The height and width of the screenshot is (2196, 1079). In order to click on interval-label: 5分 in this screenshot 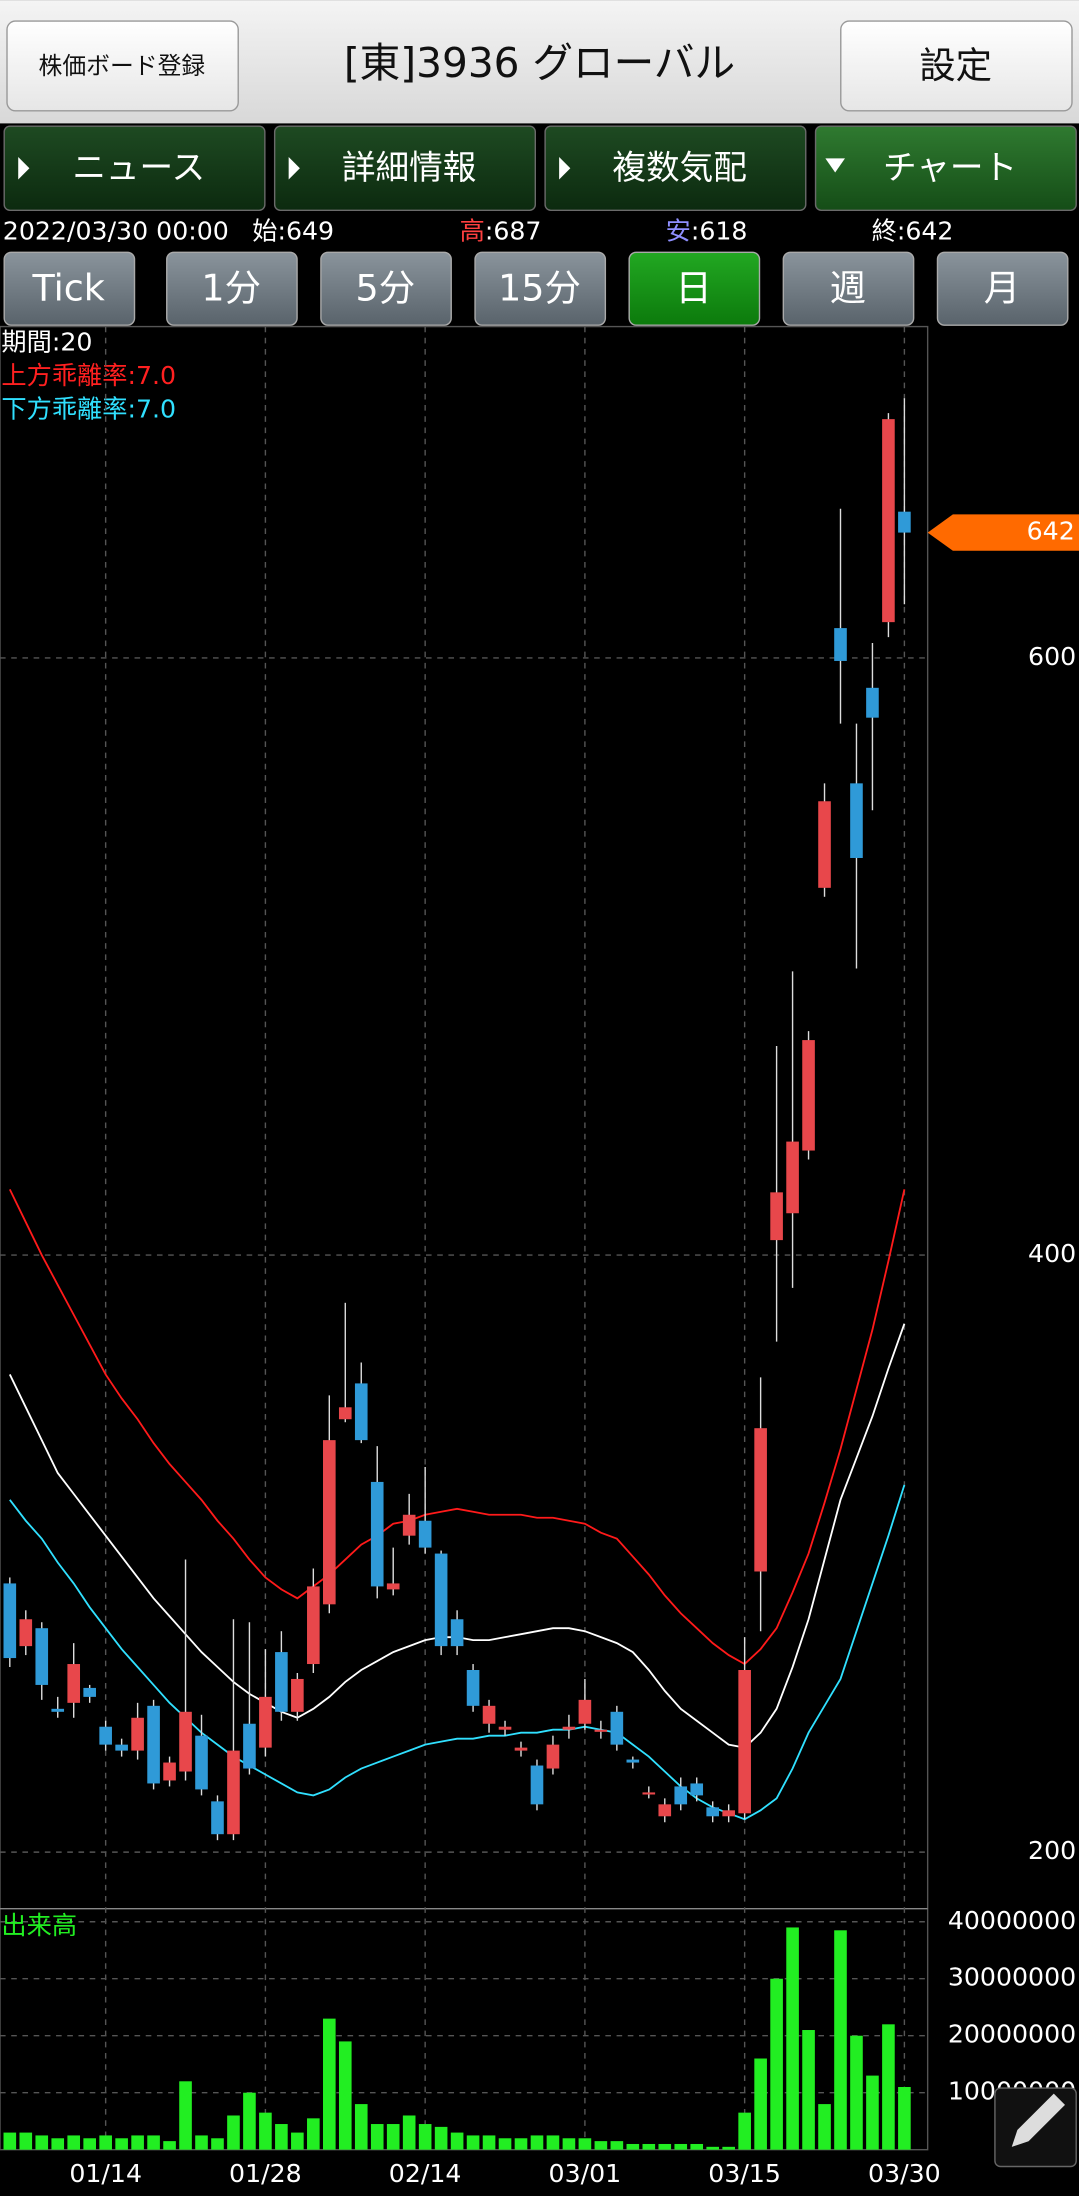, I will do `click(386, 288)`.